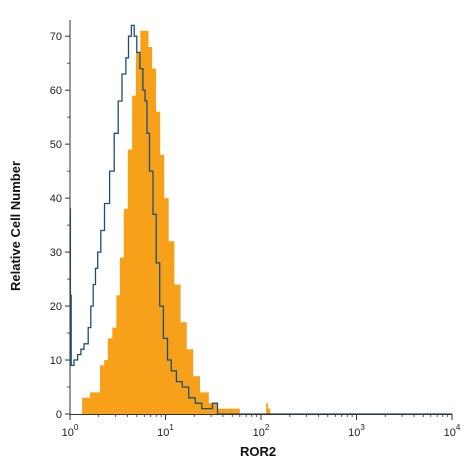  Describe the element at coordinates (60, 226) in the screenshot. I see `y-axis-ticks: 0 10 20 30 40 50 60 70` at that location.